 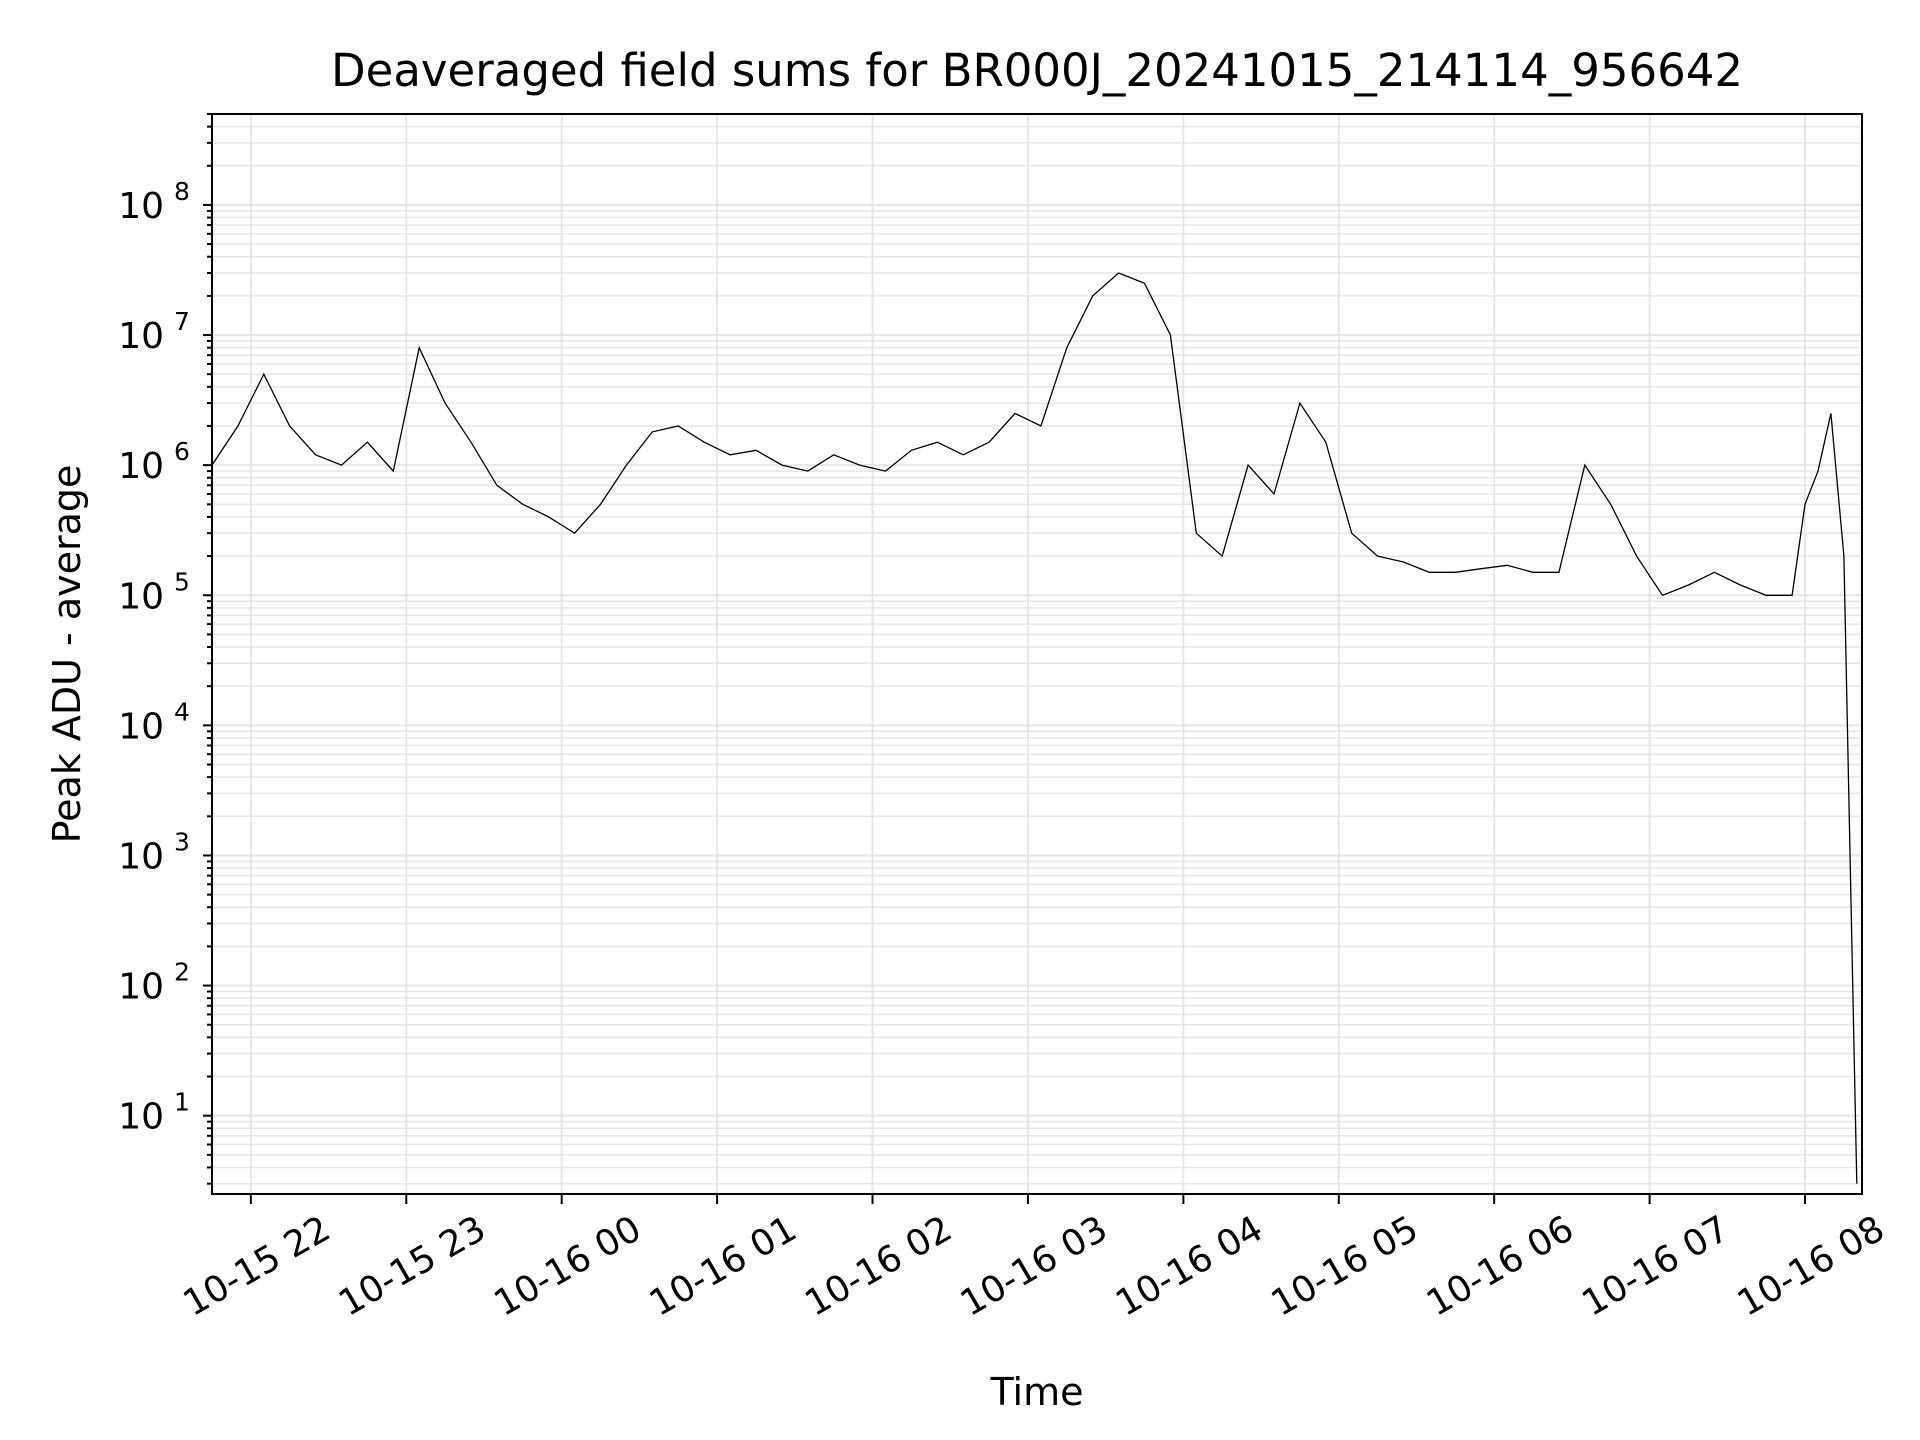 I want to click on x-tick-label: 10-16 00, so click(x=568, y=1266).